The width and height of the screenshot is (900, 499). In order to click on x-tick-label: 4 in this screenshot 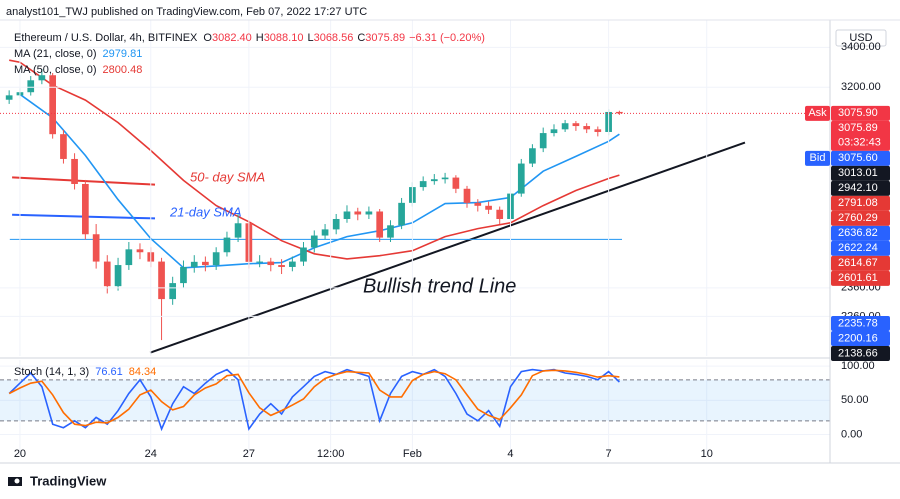, I will do `click(510, 454)`.